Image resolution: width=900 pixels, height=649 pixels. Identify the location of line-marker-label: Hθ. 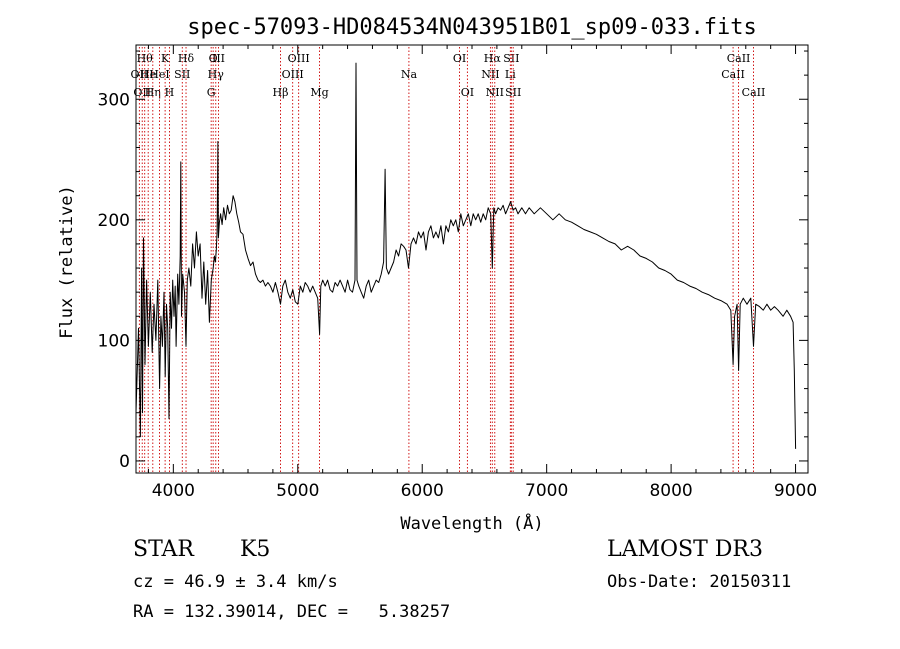
(145, 58).